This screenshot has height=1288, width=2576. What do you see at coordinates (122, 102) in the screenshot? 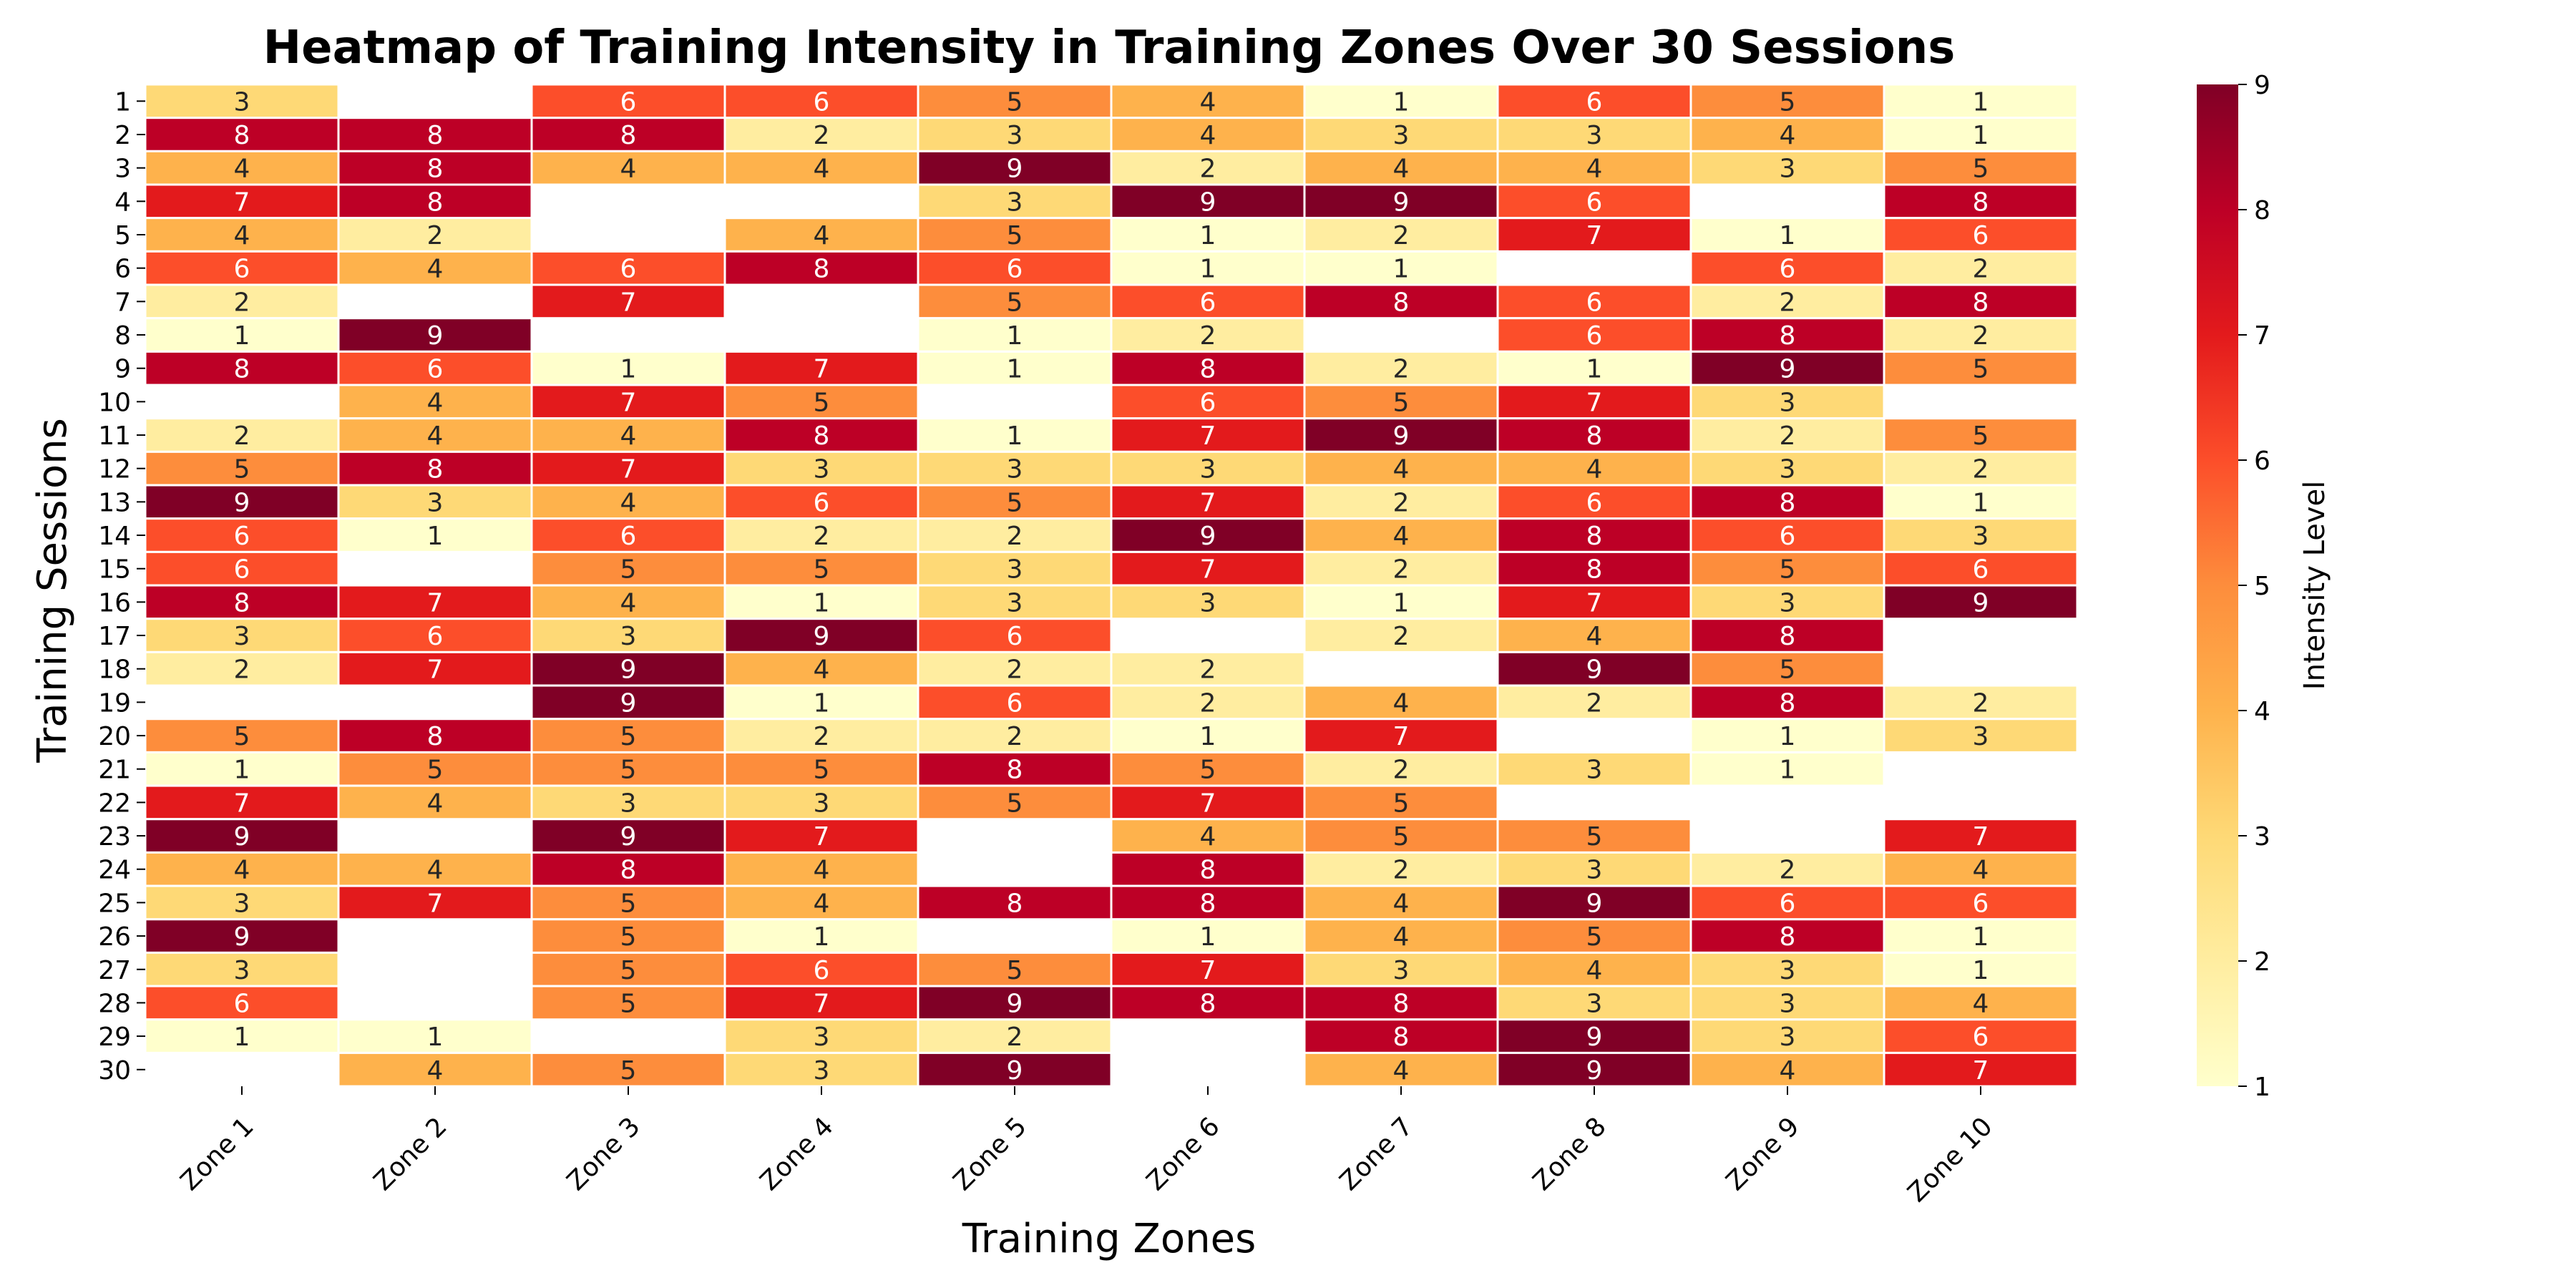
I see `y-tick-label: 1` at bounding box center [122, 102].